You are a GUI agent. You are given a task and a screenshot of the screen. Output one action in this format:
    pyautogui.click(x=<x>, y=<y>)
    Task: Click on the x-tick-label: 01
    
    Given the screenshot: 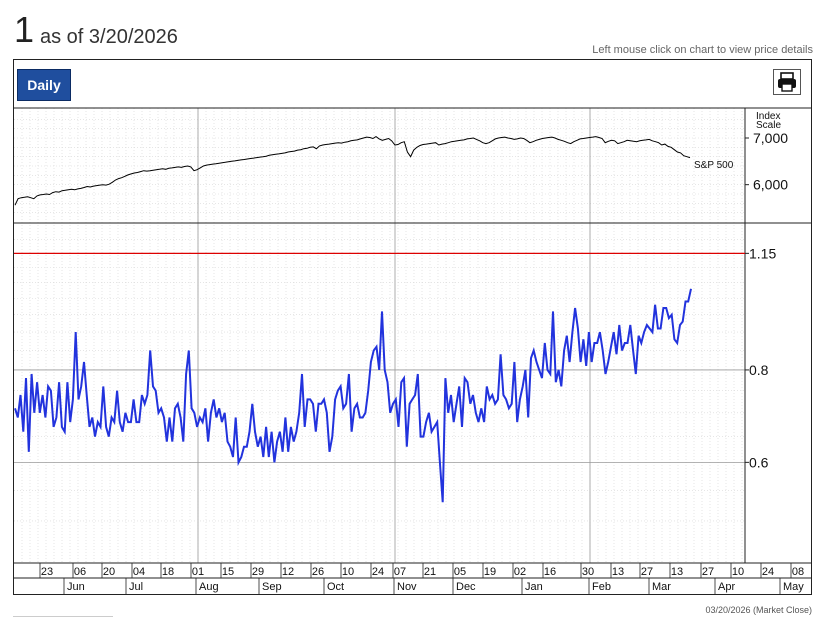 What is the action you would take?
    pyautogui.click(x=198, y=572)
    